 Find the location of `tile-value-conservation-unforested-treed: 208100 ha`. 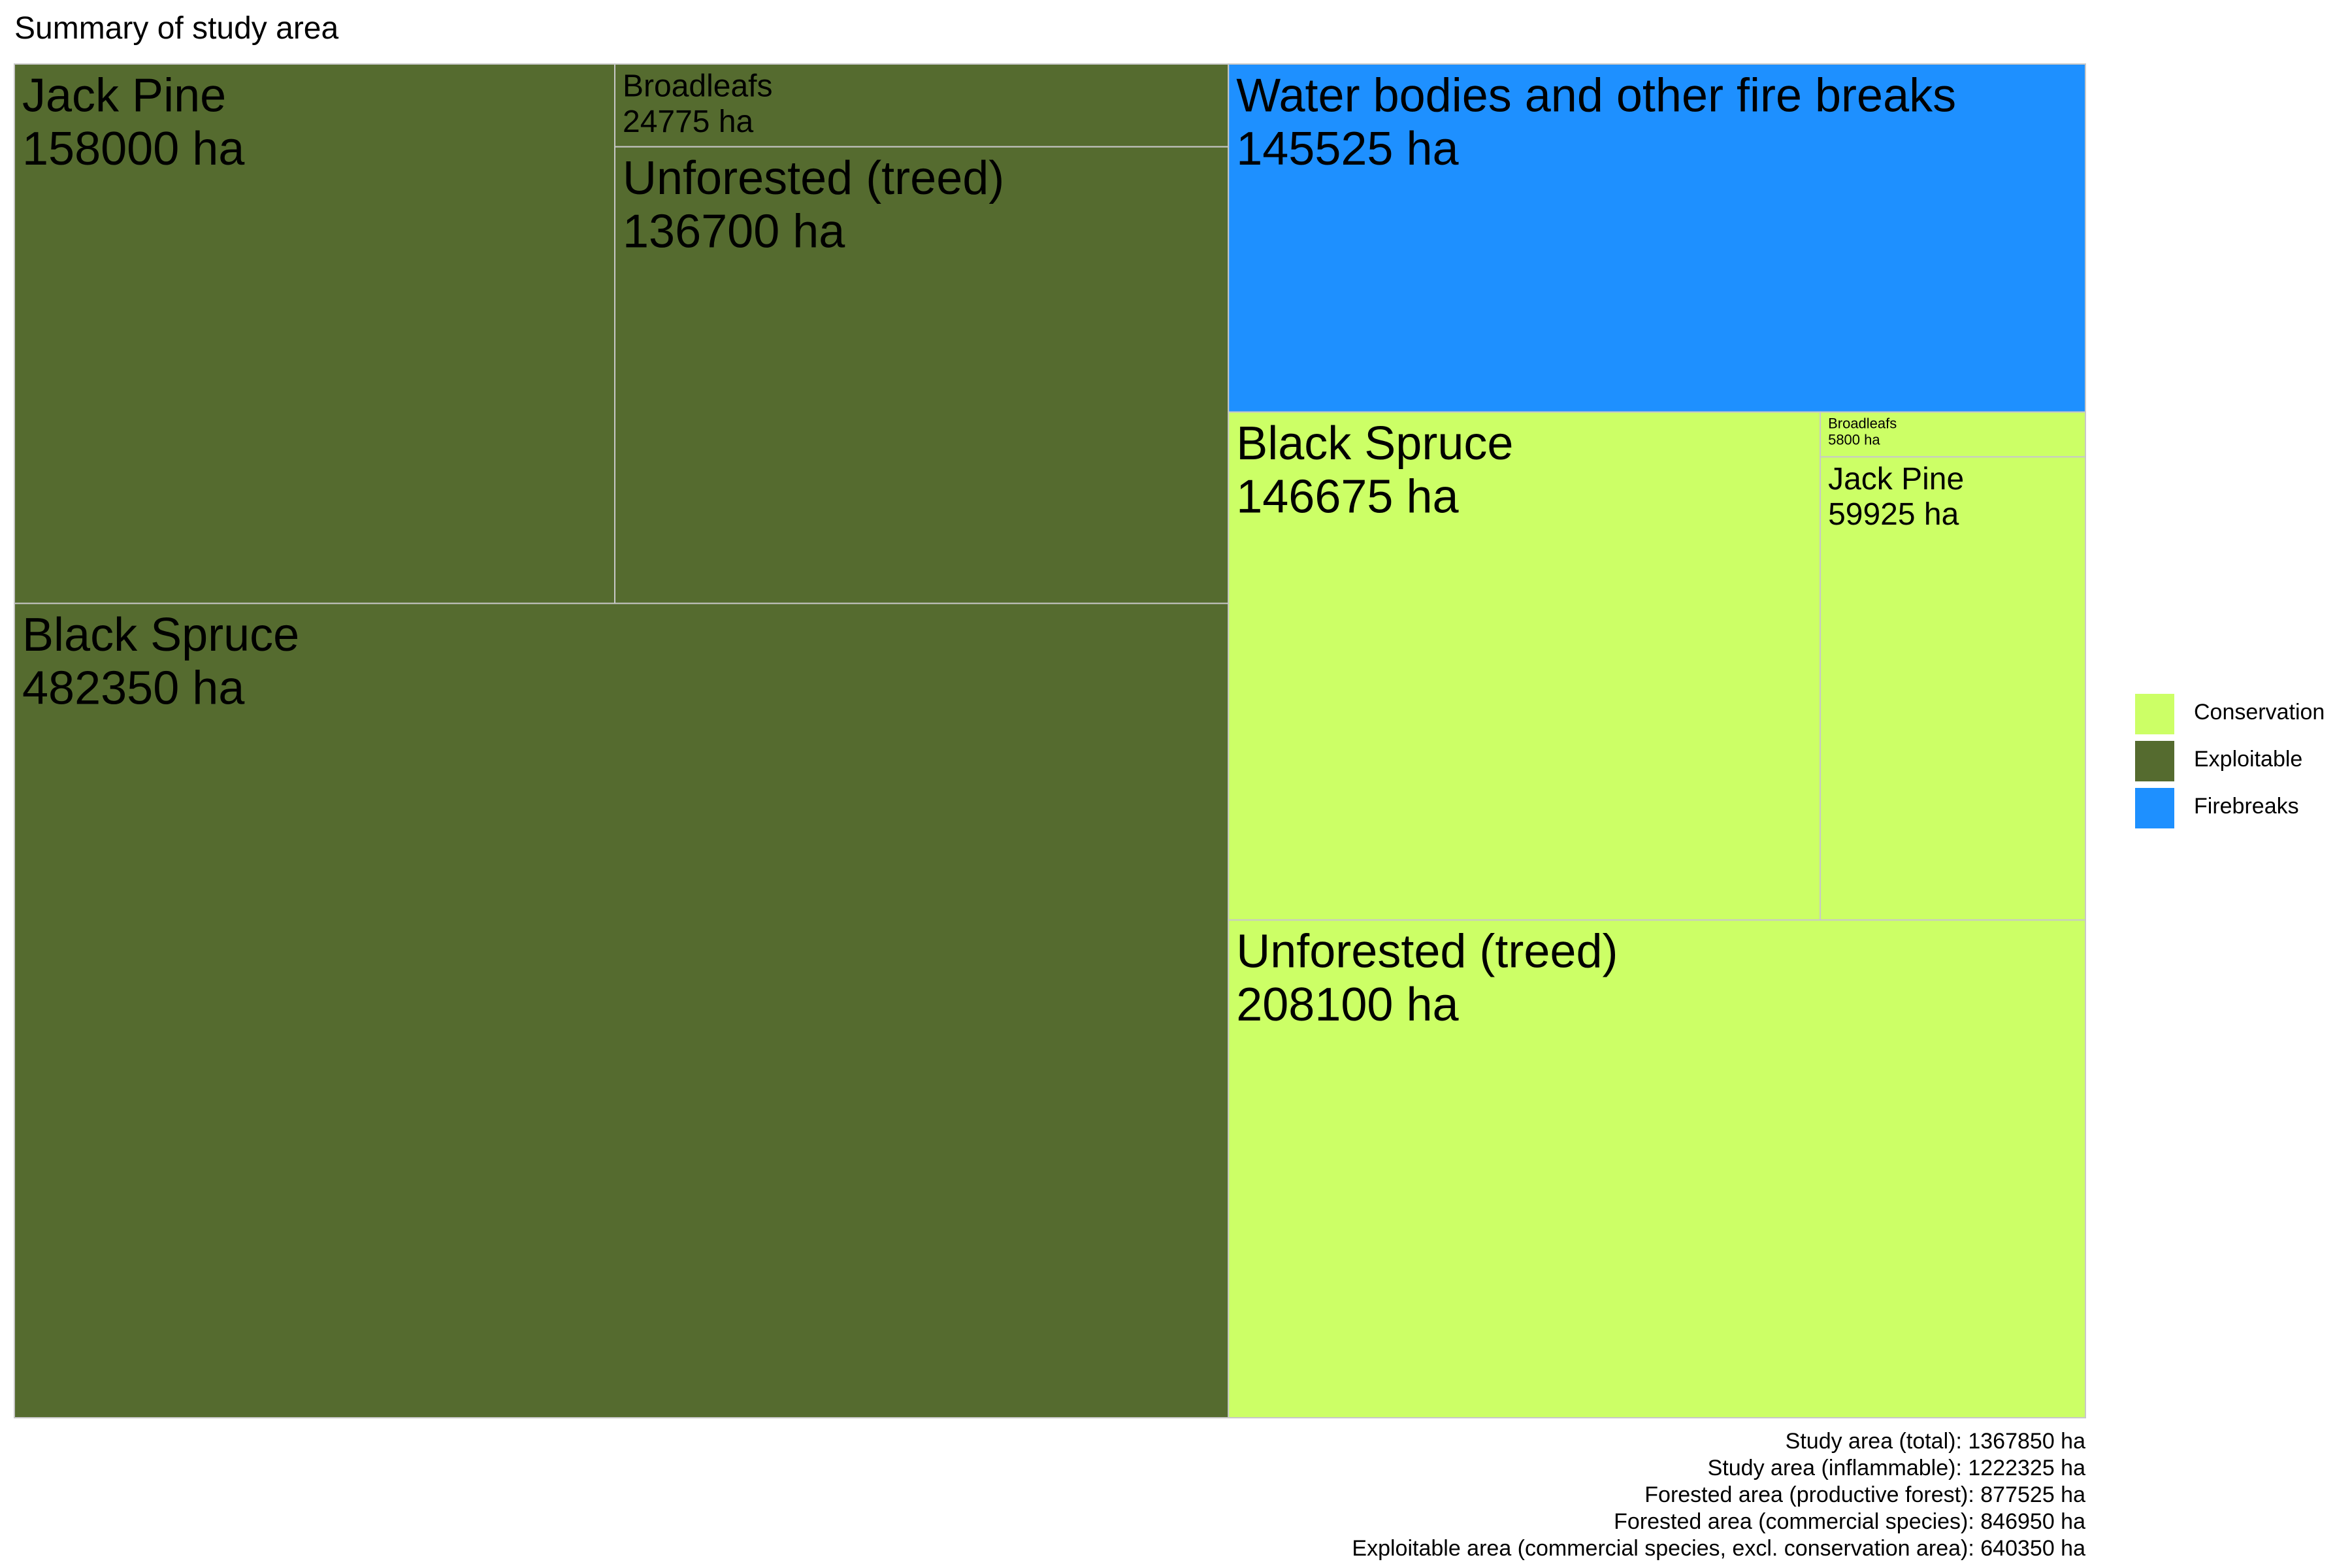

tile-value-conservation-unforested-treed: 208100 ha is located at coordinates (1347, 1005).